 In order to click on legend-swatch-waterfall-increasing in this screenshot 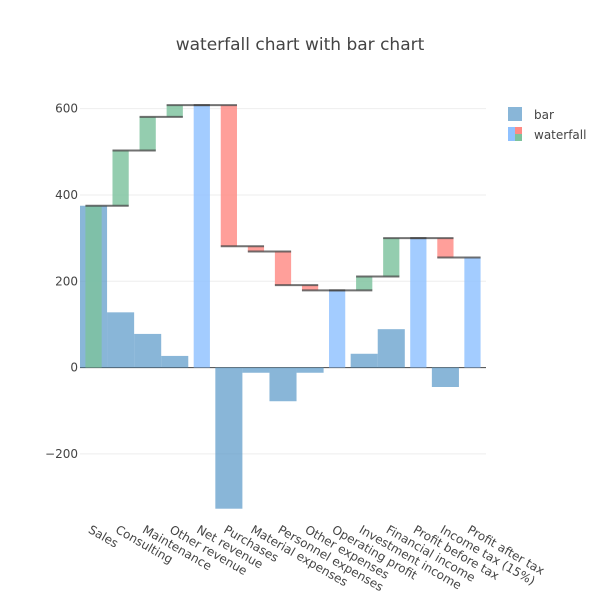, I will do `click(518, 137)`.